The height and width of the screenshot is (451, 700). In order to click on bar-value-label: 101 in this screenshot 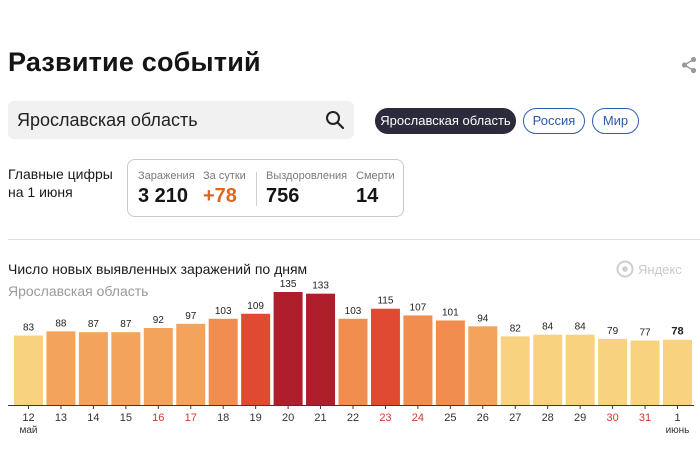, I will do `click(450, 312)`.